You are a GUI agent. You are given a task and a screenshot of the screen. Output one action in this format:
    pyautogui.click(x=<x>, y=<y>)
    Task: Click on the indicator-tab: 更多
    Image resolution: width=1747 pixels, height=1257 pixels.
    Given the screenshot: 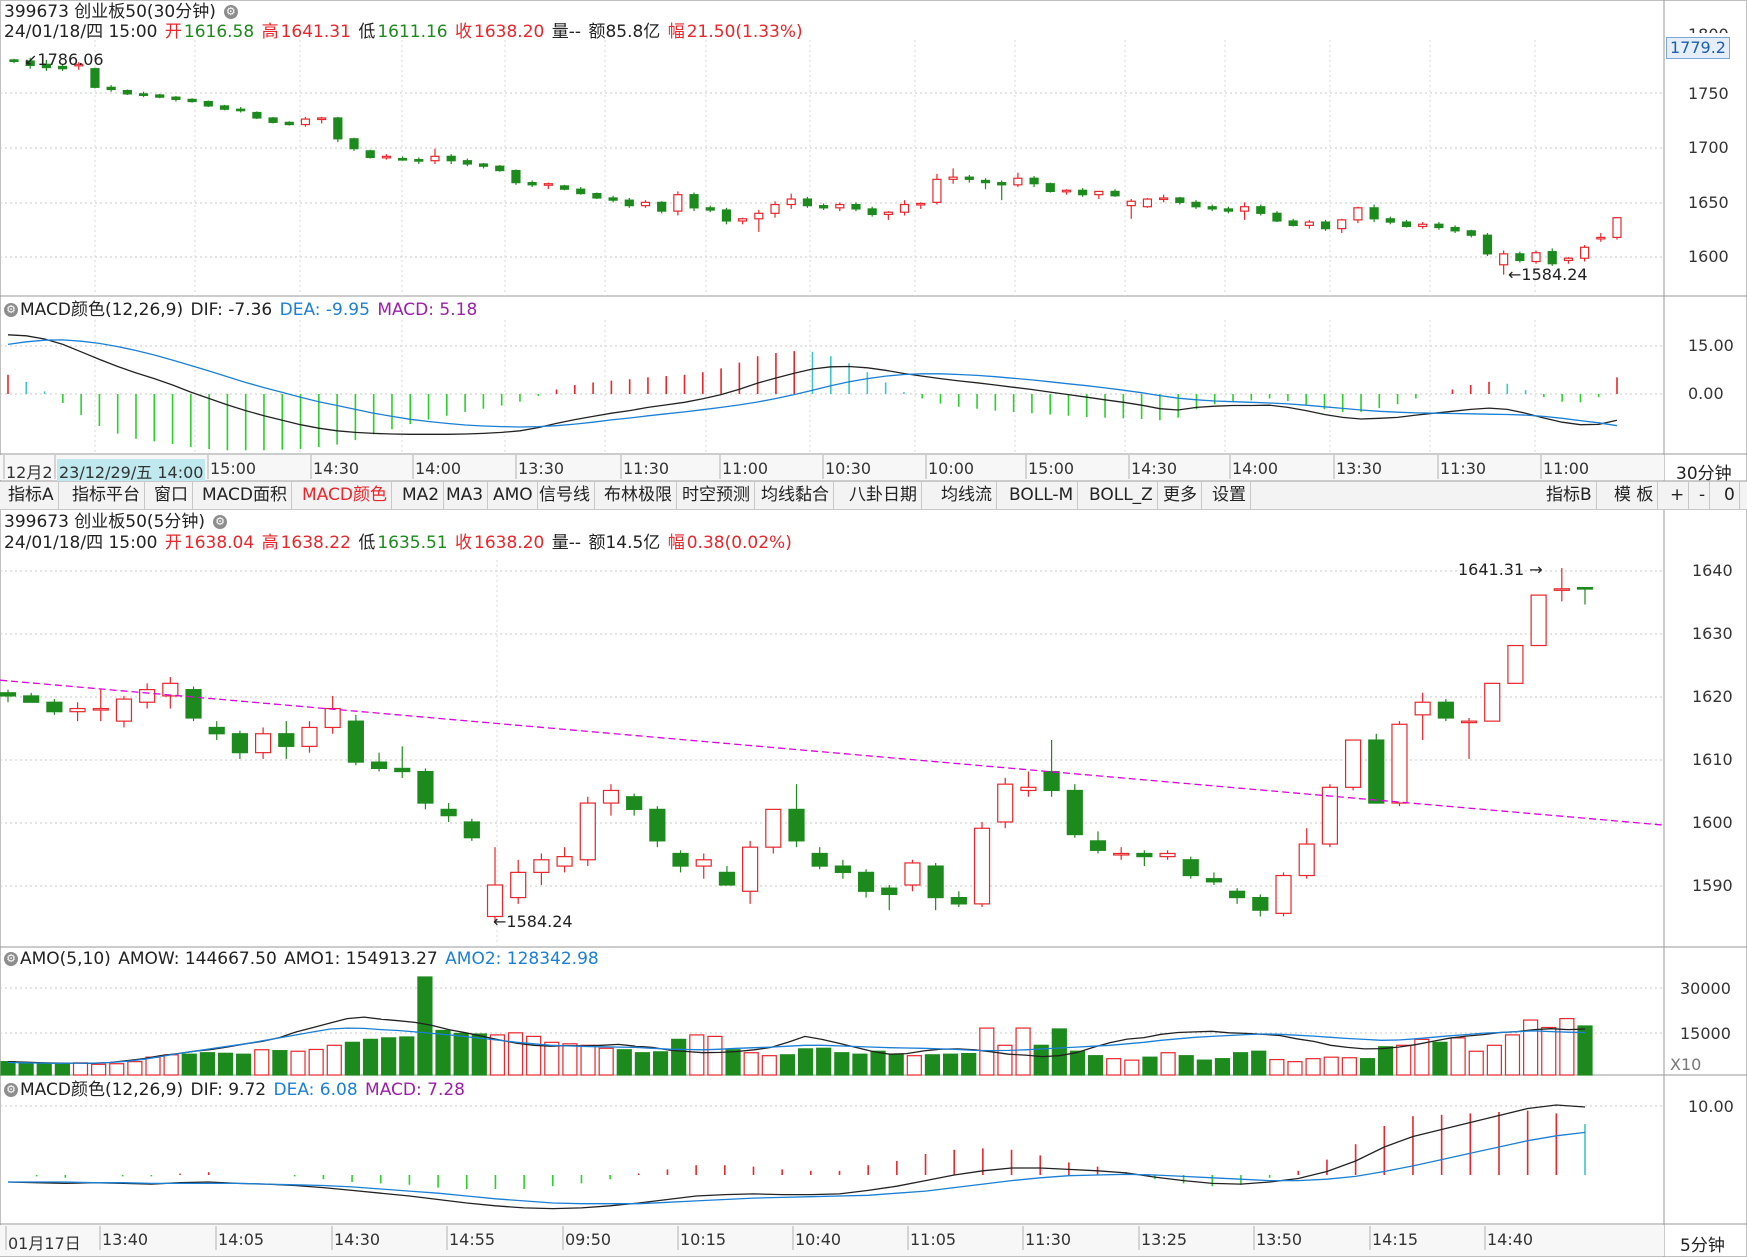 What is the action you would take?
    pyautogui.click(x=1180, y=495)
    